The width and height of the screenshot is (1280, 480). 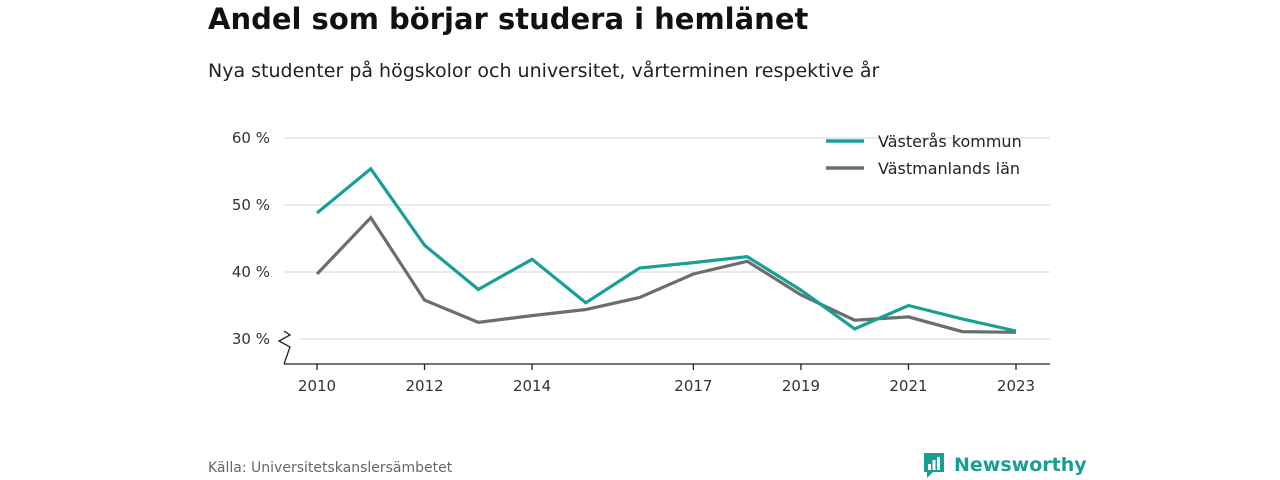 I want to click on newsworthy-logo: Newsworthy, so click(x=1004, y=465).